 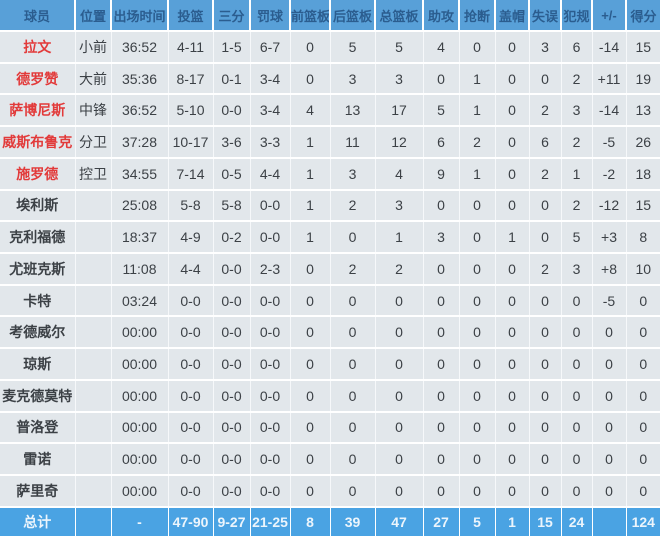 I want to click on stat-cell: 03:24, so click(x=140, y=301).